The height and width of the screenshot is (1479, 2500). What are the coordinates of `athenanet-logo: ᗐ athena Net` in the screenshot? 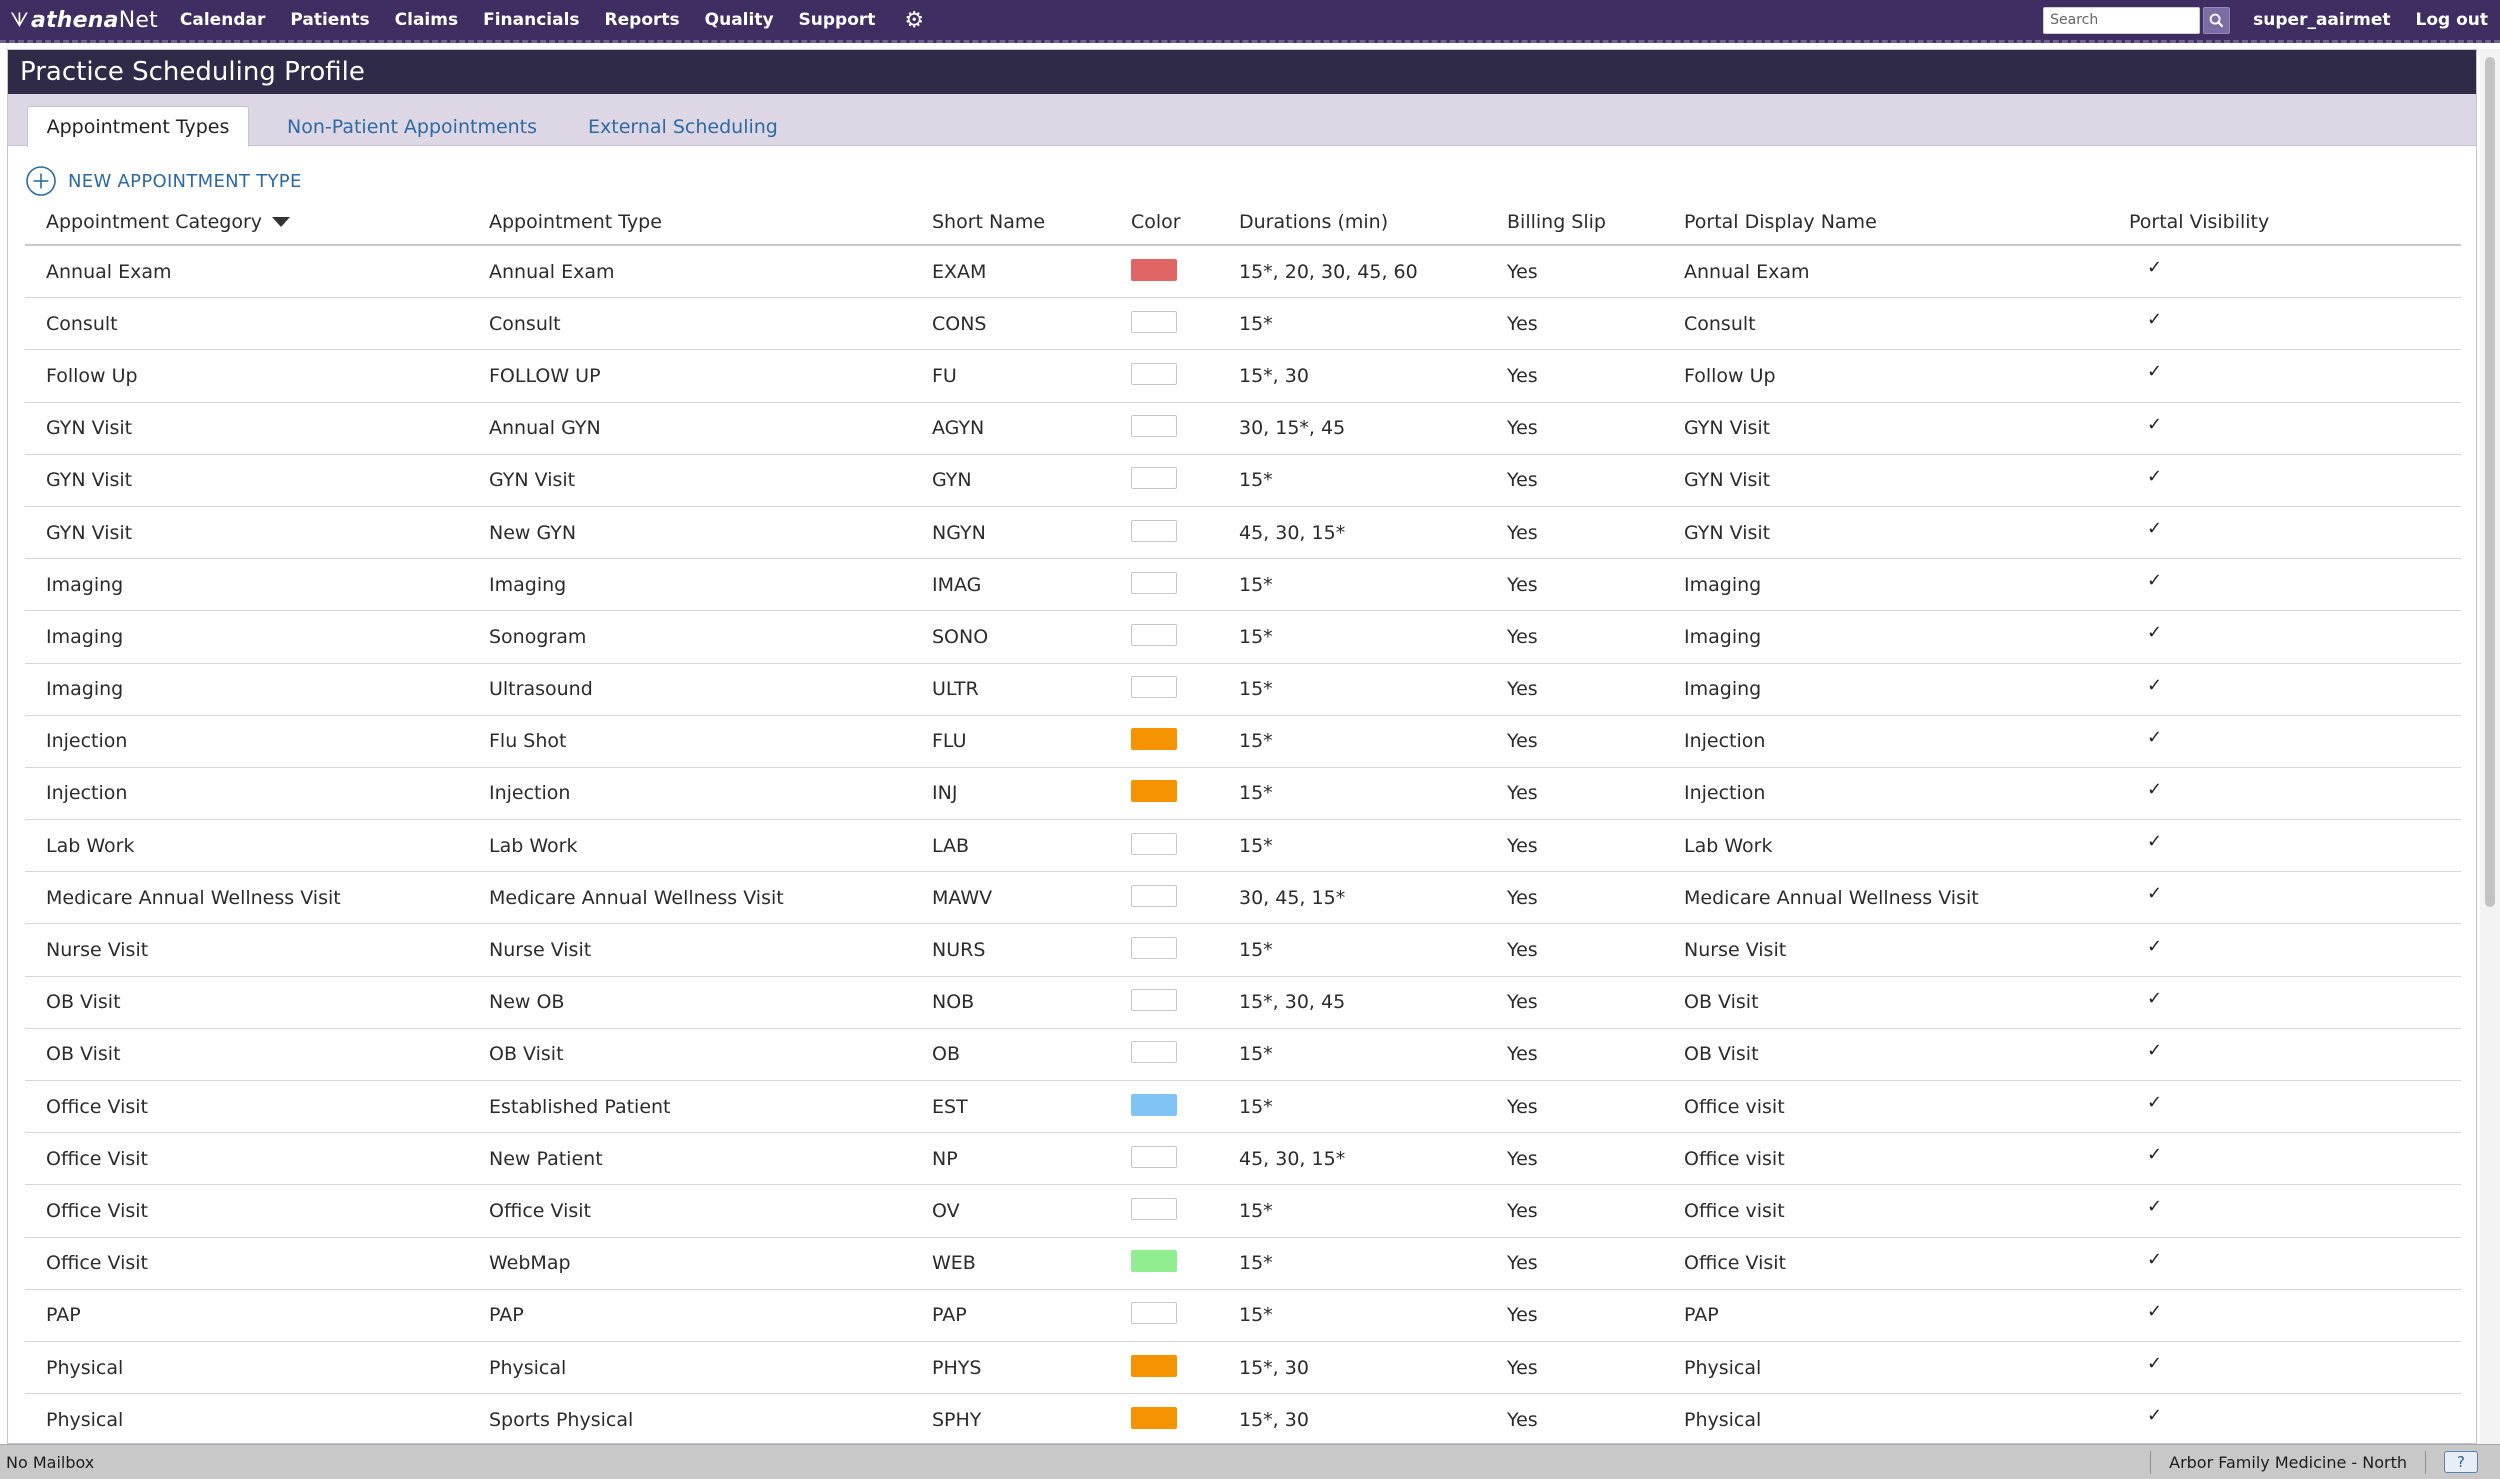 It's located at (84, 20).